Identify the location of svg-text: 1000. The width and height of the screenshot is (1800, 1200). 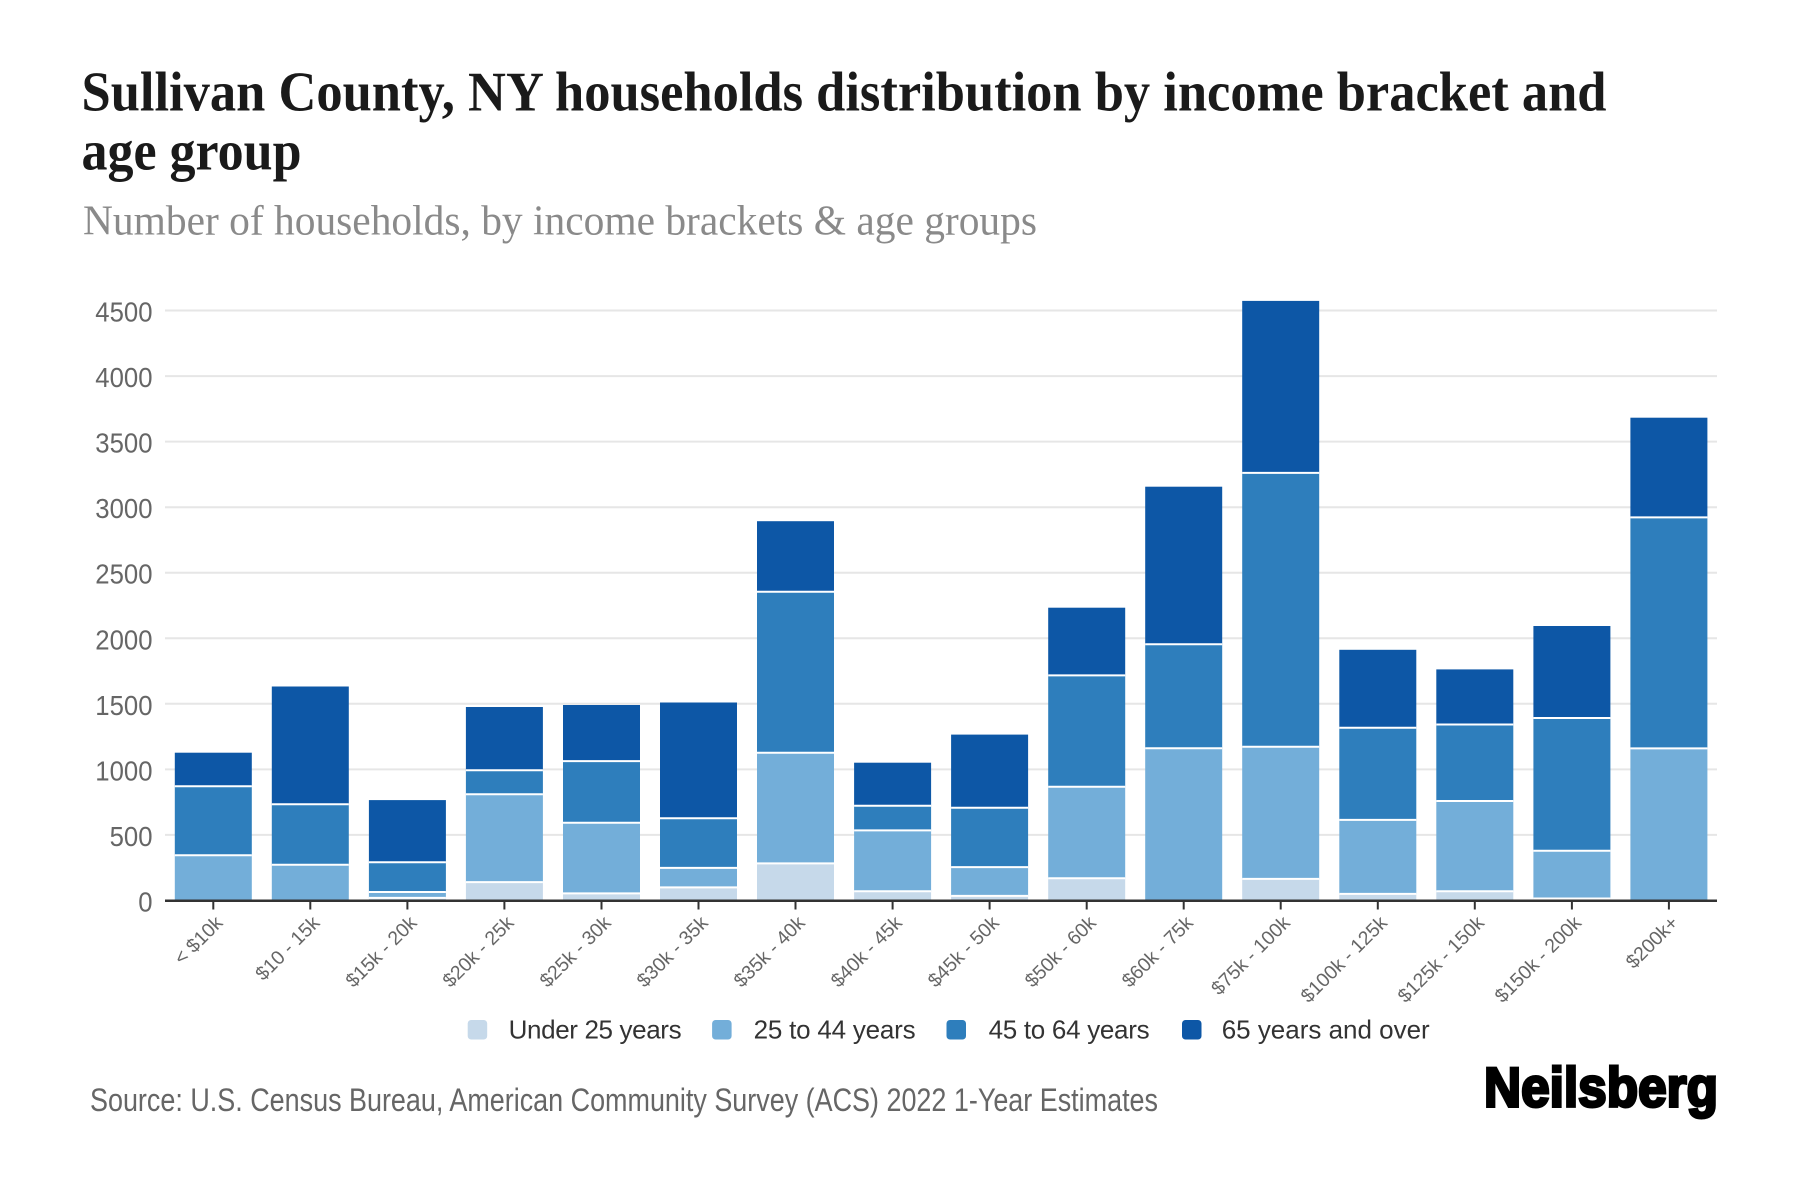
(123, 770).